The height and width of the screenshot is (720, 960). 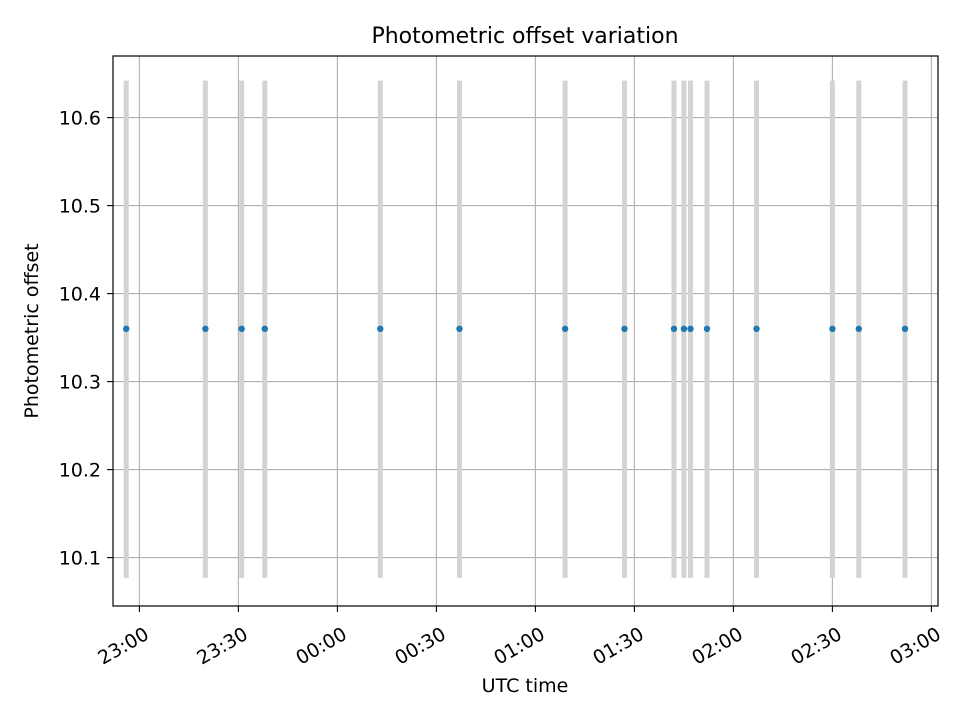 I want to click on y-axis: 10.1 10.2 10.3 10.4 10.5 10.6, so click(x=86, y=339).